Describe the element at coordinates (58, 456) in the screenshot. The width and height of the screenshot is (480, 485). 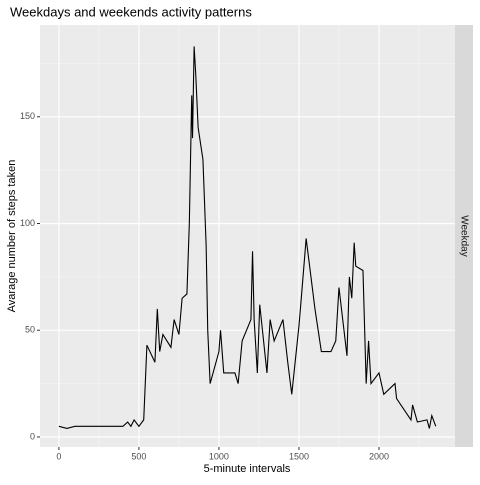
I see `x-tick-label: 0` at that location.